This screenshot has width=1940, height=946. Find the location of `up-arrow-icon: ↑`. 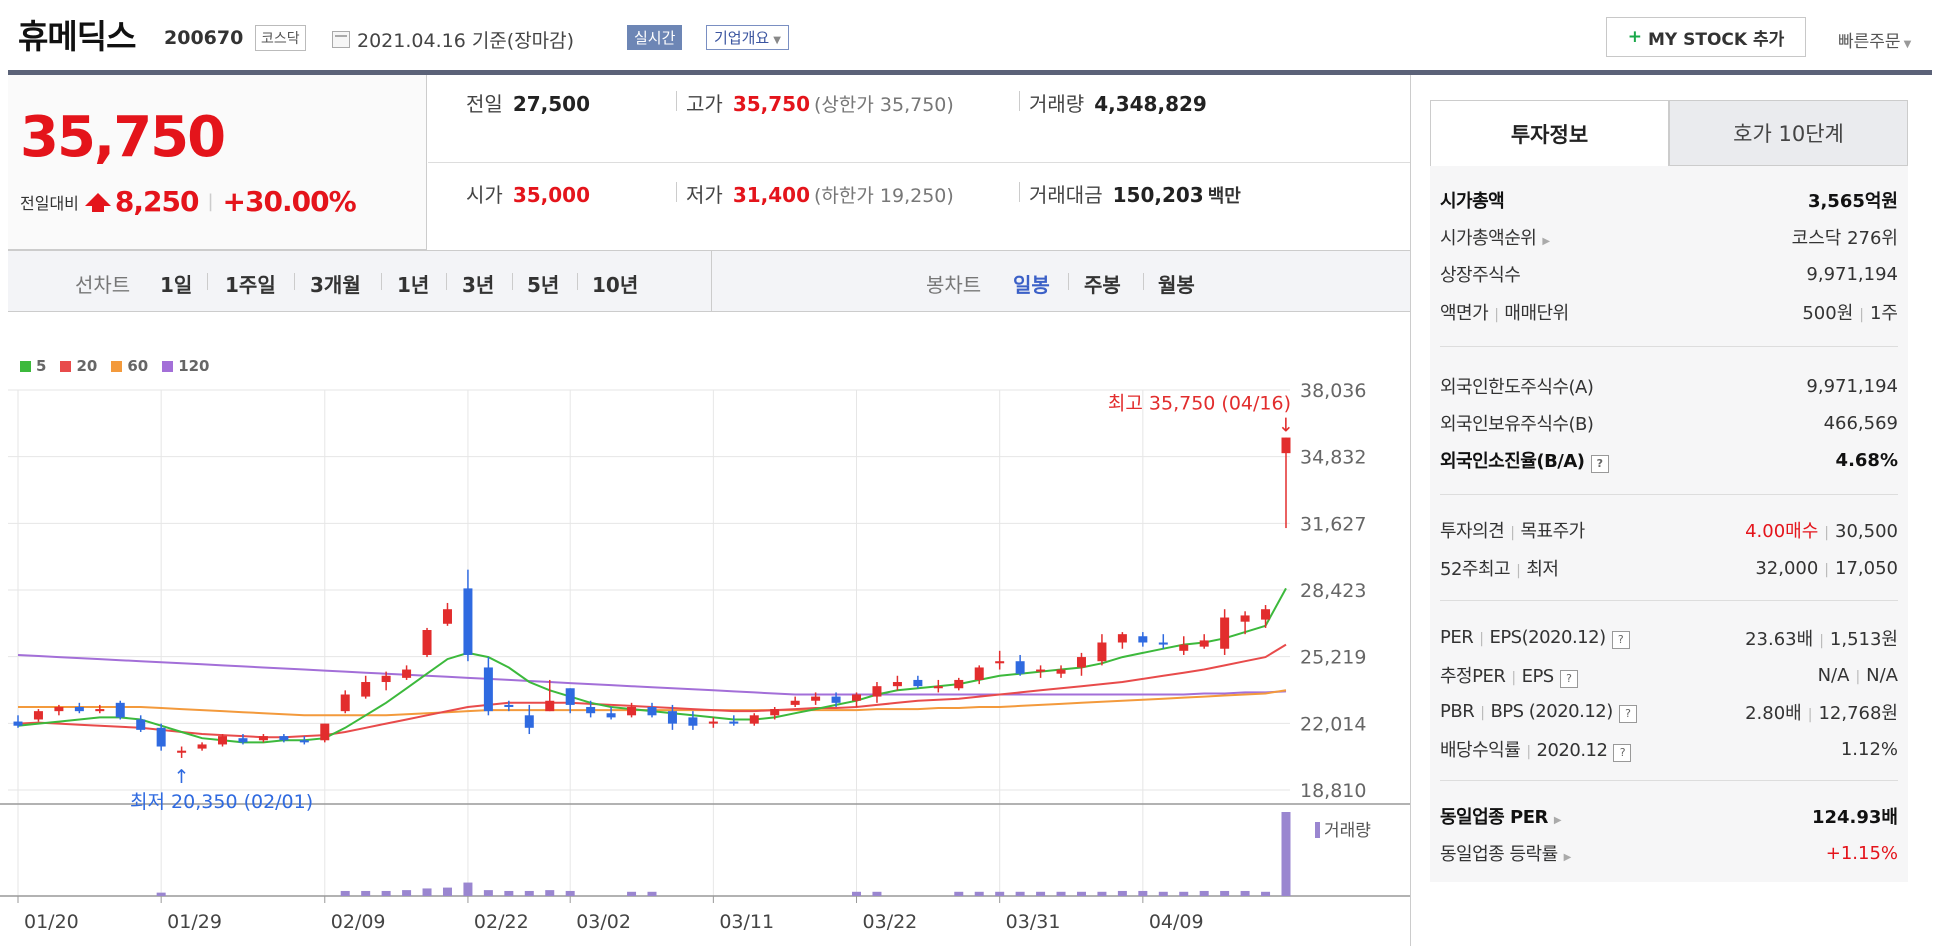

up-arrow-icon: ↑ is located at coordinates (182, 777).